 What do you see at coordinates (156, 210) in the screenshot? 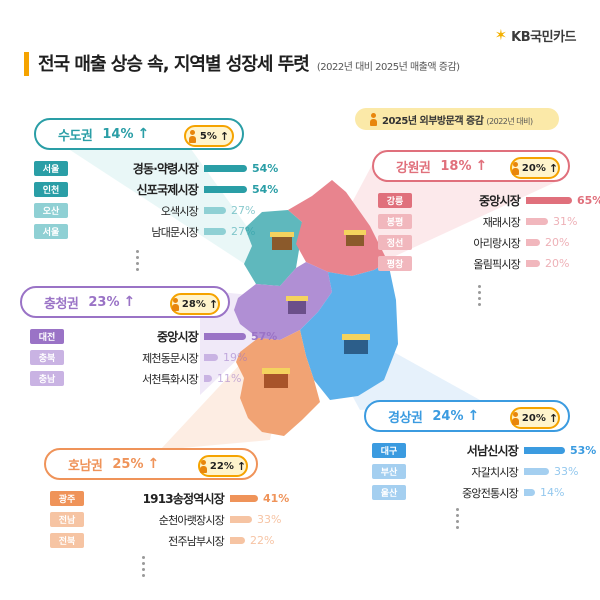
I see `market-row: 오산 오색시장 27%` at bounding box center [156, 210].